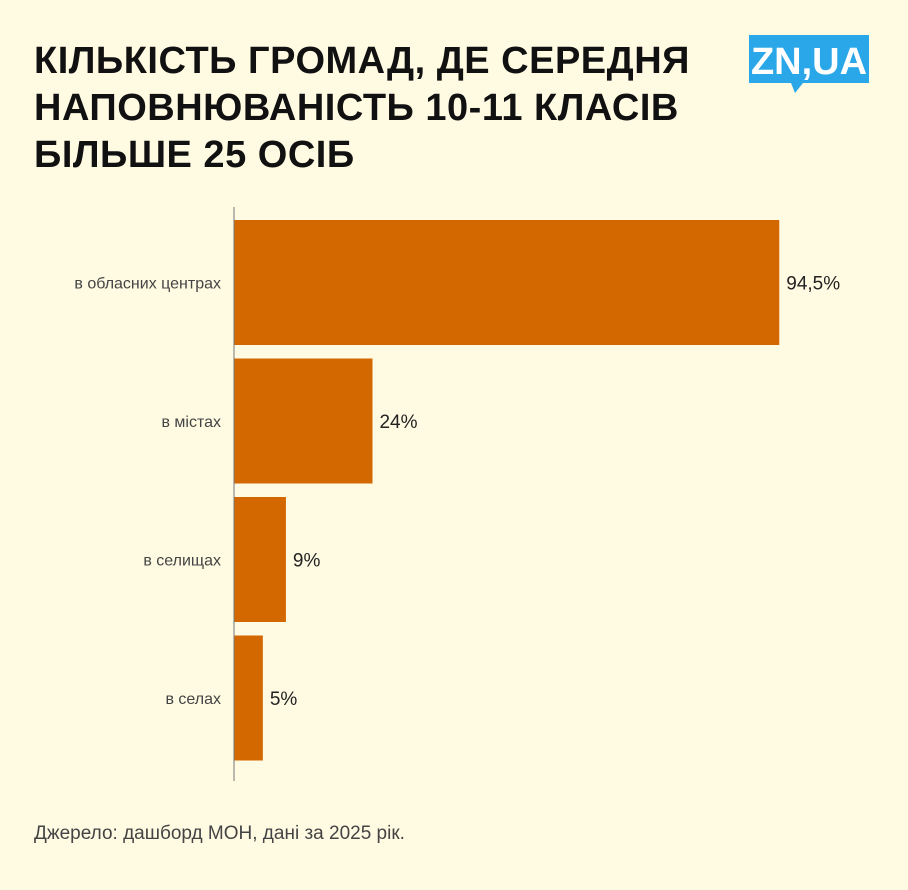 The height and width of the screenshot is (890, 908). I want to click on category-label-4: в селах, so click(193, 699).